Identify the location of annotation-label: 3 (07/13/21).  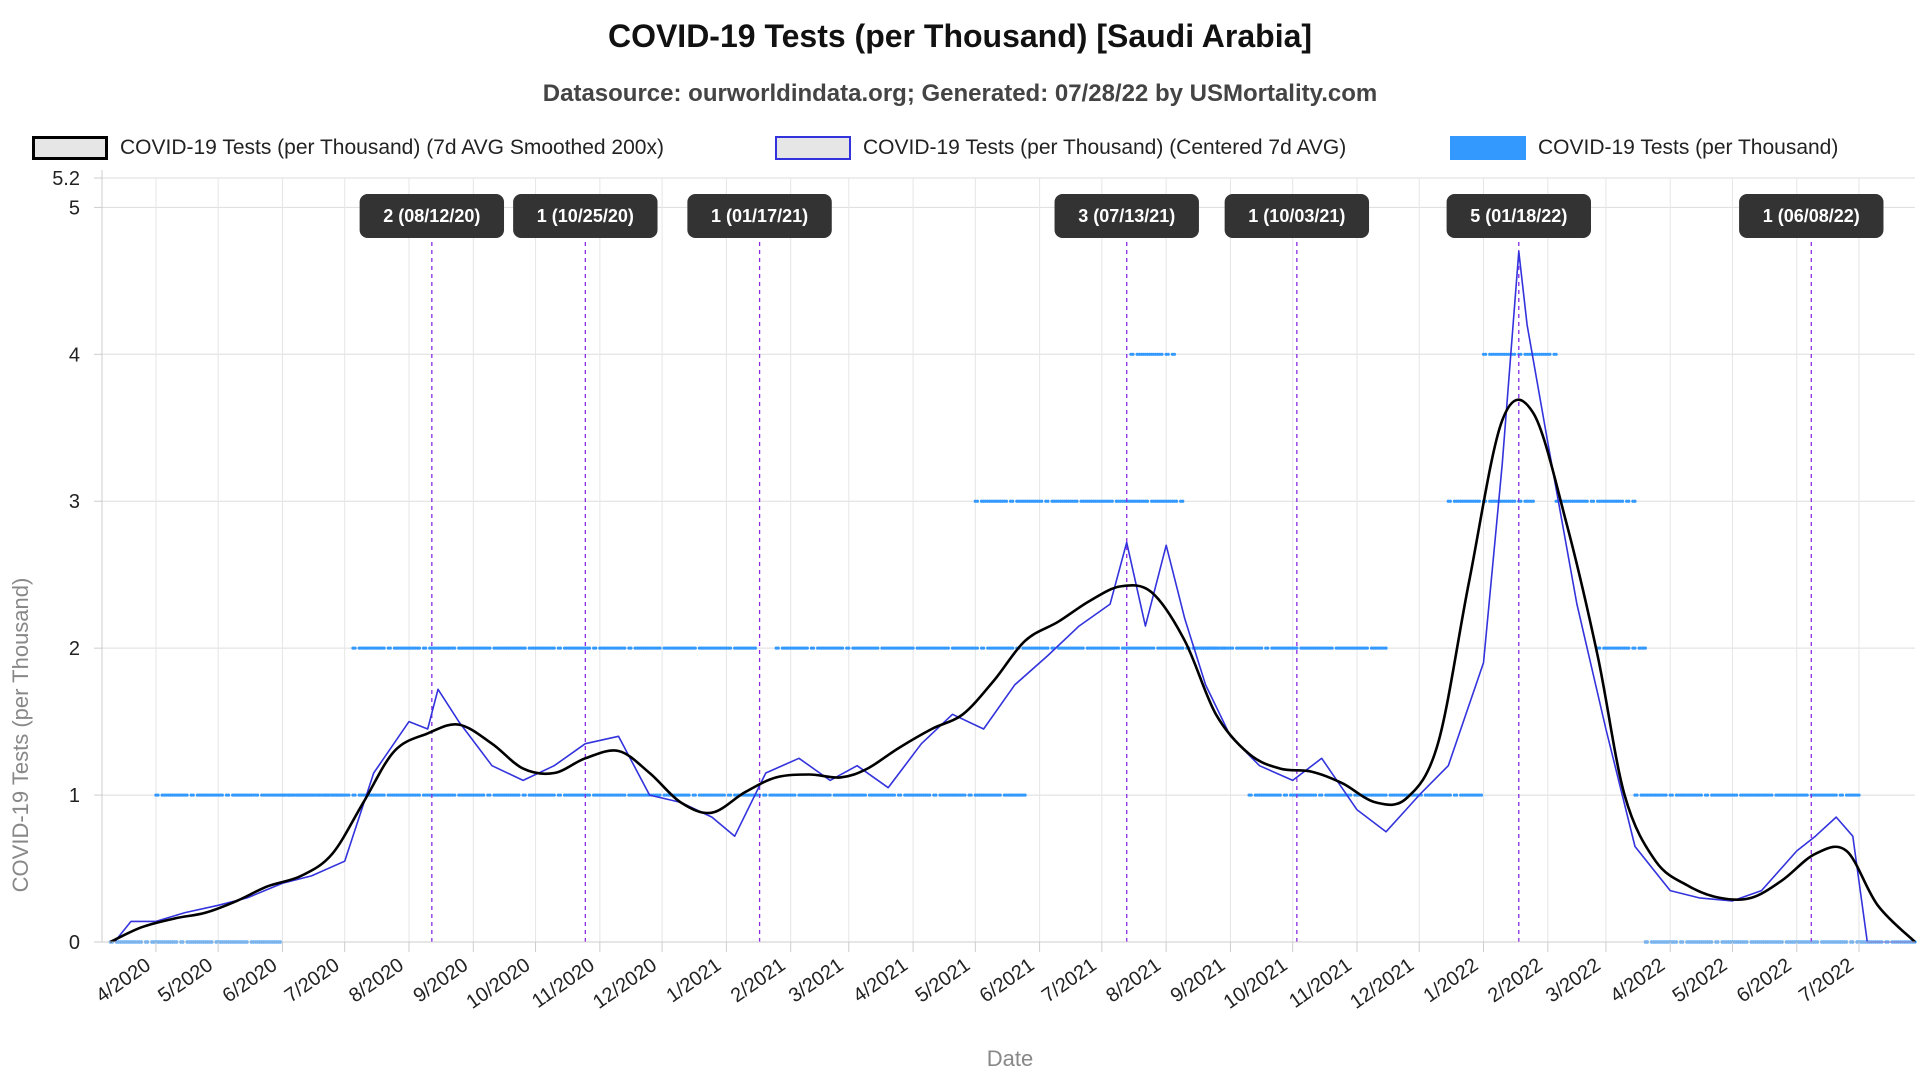
(1126, 216).